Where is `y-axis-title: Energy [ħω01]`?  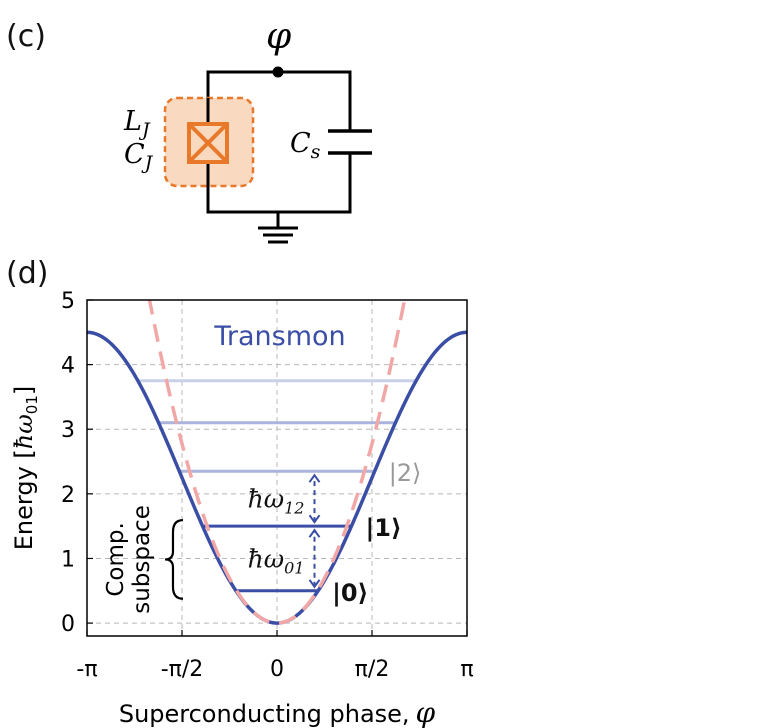
y-axis-title: Energy [ħω01] is located at coordinates (25, 468).